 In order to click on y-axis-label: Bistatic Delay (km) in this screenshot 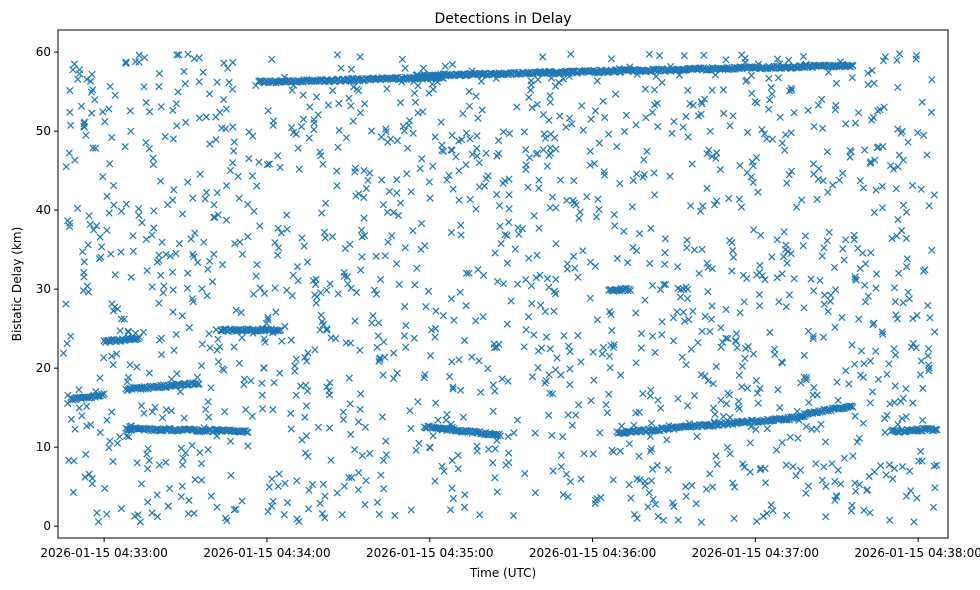, I will do `click(17, 284)`.